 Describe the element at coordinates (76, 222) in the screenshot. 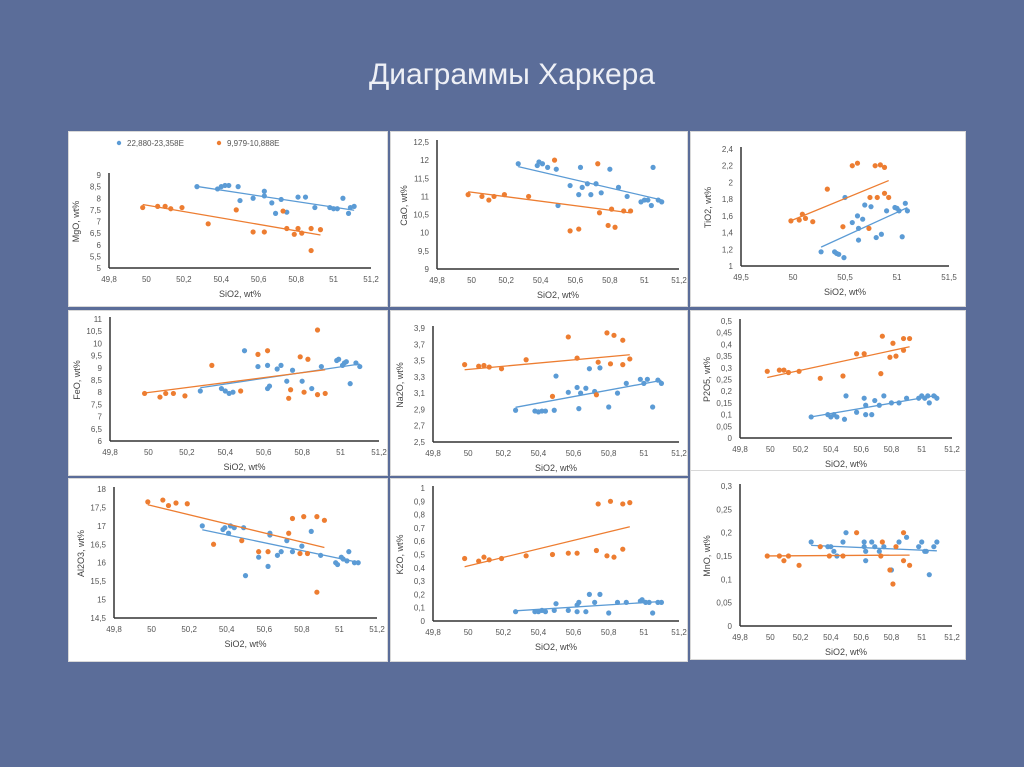

I see `y-axis-label: MgO, wt%` at that location.